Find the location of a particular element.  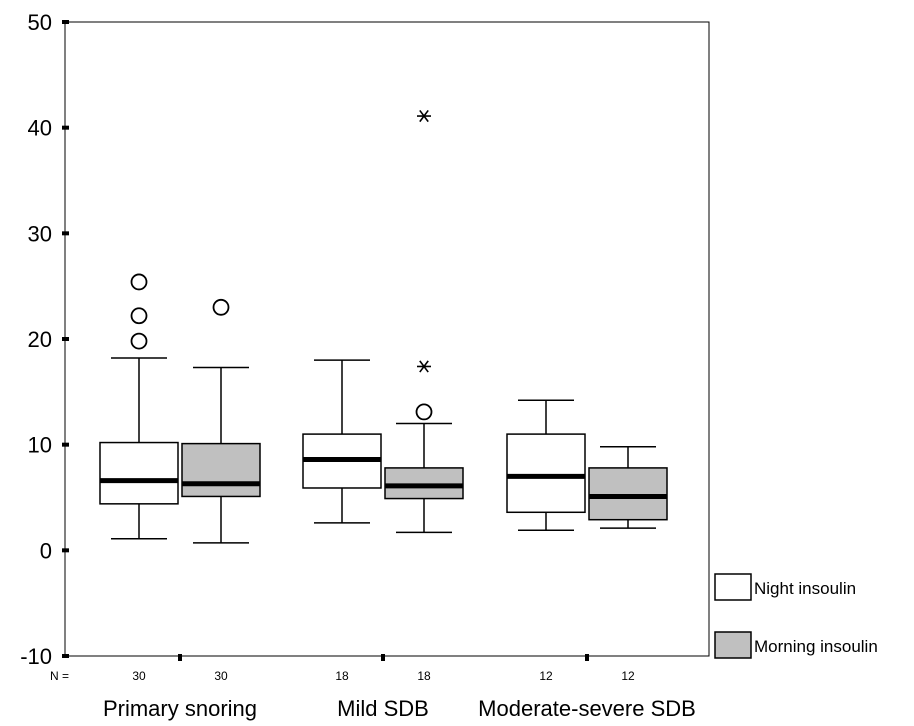

legend: Night insoulin Morning insoulin is located at coordinates (796, 616).